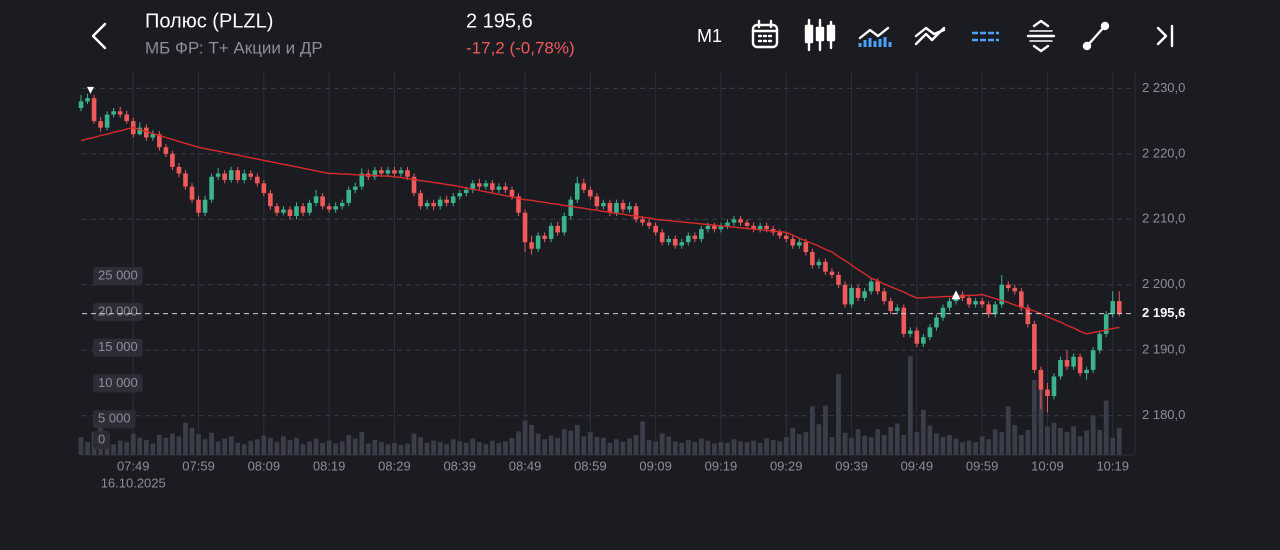 The width and height of the screenshot is (1280, 550). What do you see at coordinates (1163, 152) in the screenshot?
I see `y-tick-label: 2 220,0` at bounding box center [1163, 152].